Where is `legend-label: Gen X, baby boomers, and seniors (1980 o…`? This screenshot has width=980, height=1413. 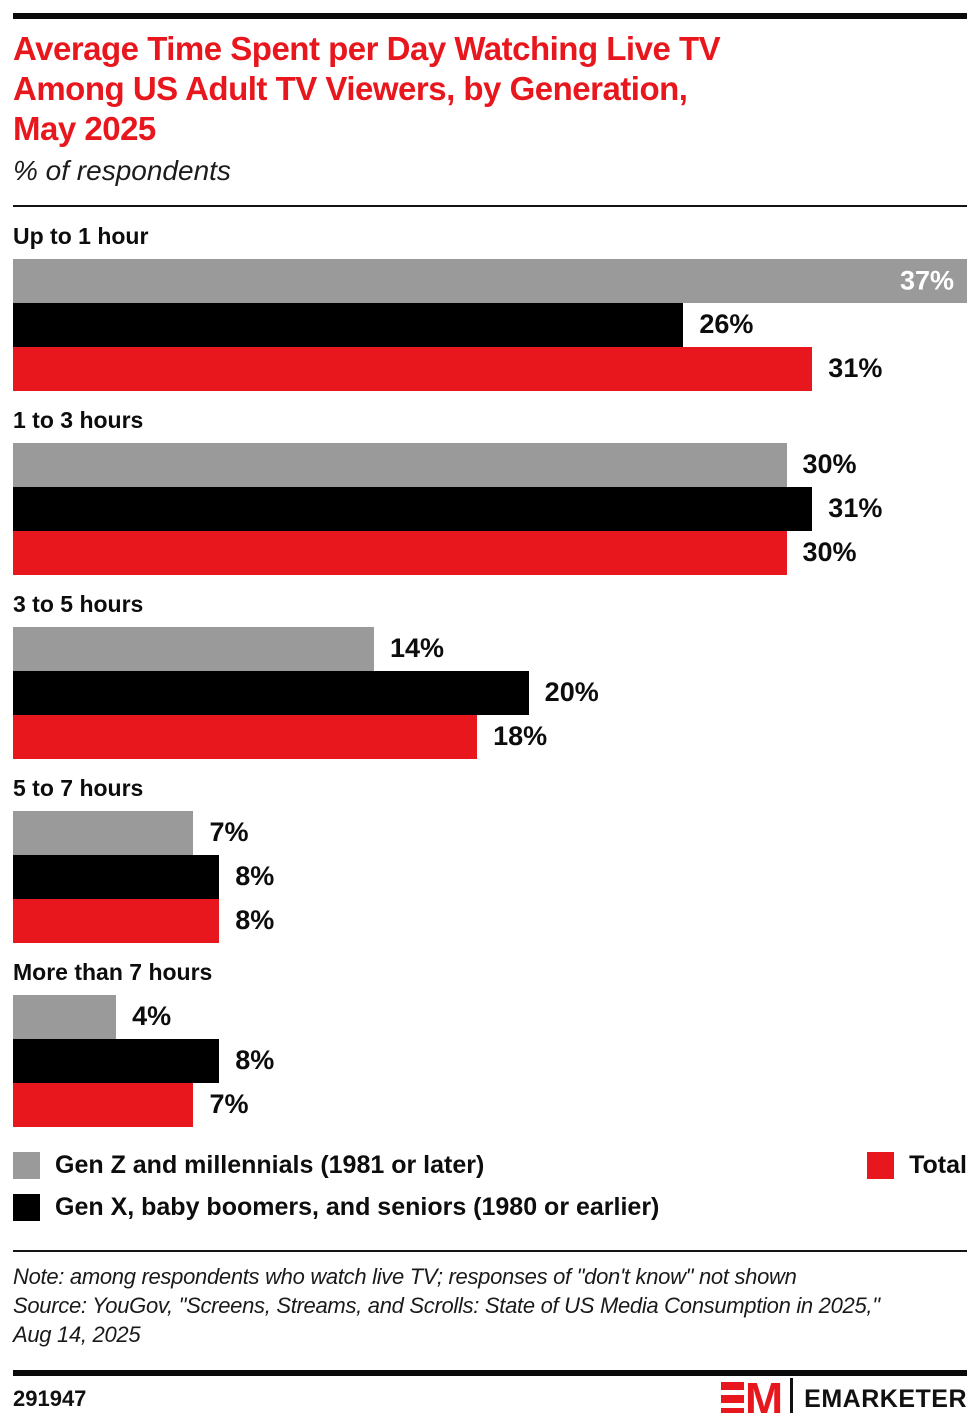 legend-label: Gen X, baby boomers, and seniors (1980 o… is located at coordinates (357, 1206).